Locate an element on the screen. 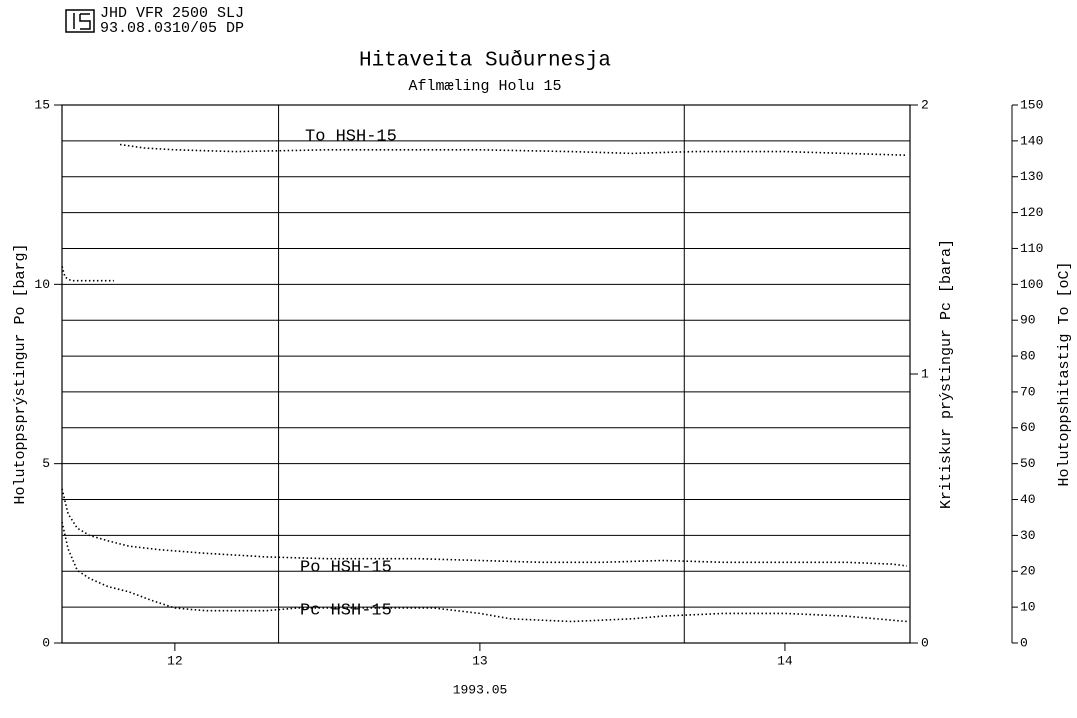 Image resolution: width=1077 pixels, height=718 pixels. x-tick-label: 13 is located at coordinates (480, 660).